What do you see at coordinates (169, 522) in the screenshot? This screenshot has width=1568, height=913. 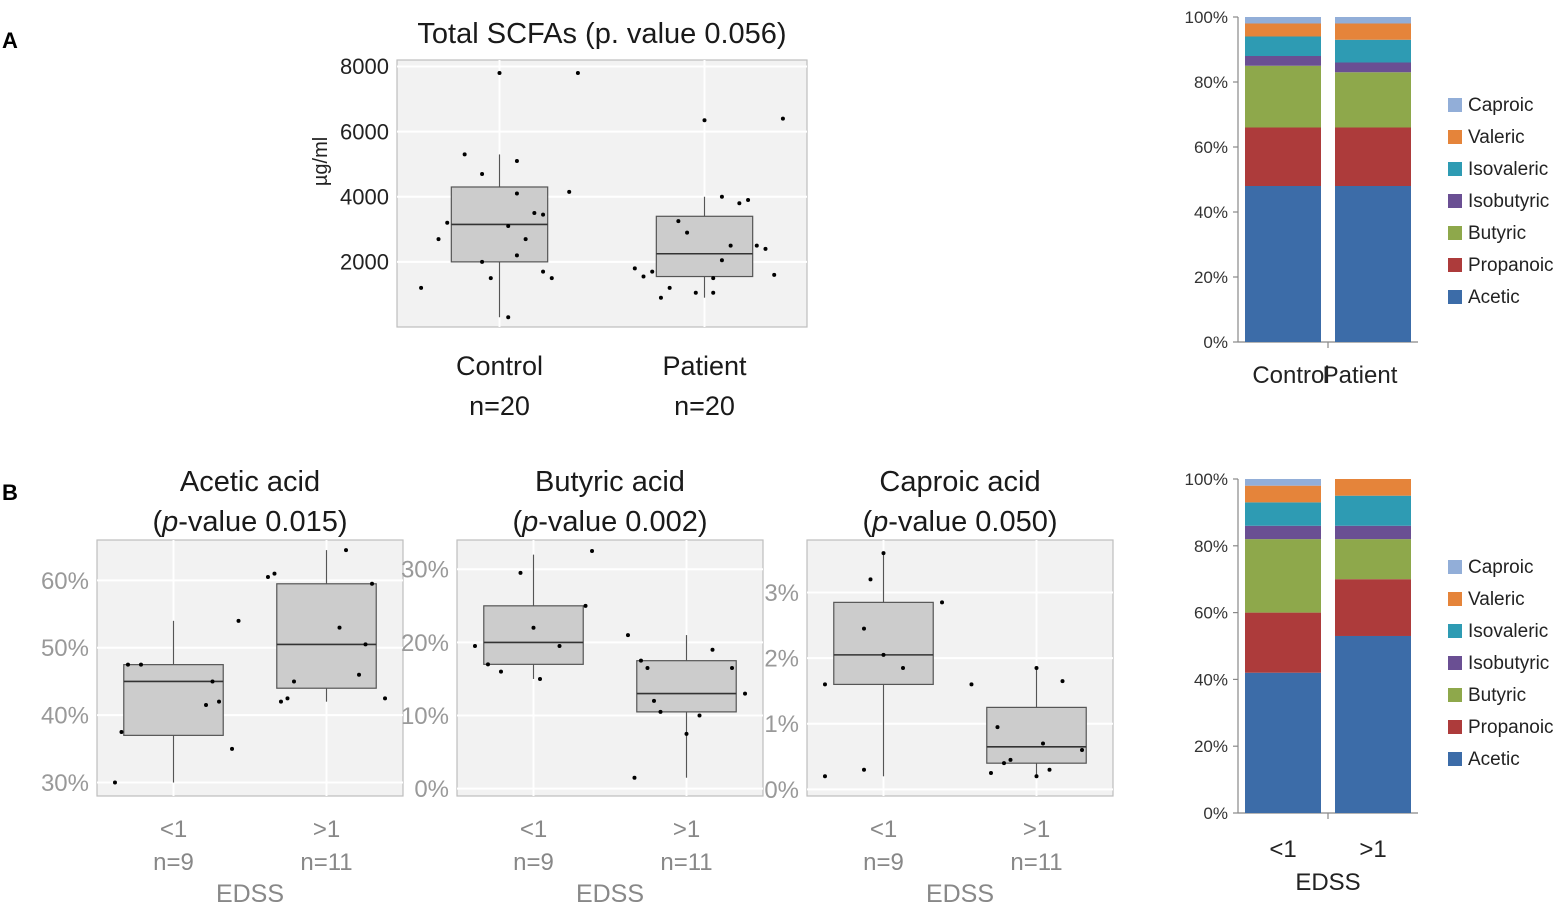 I see `subtitle-p: p` at bounding box center [169, 522].